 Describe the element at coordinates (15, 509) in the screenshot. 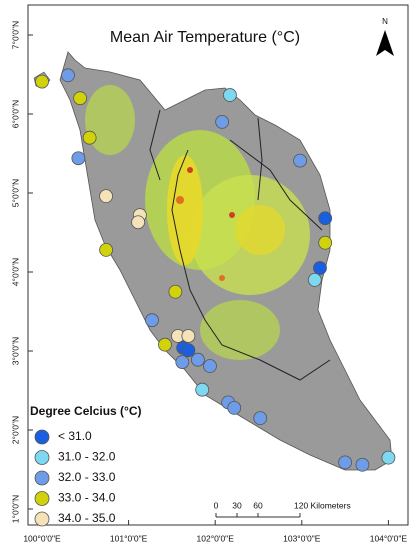

I see `lat-tick-label: 1°0'0"N` at that location.